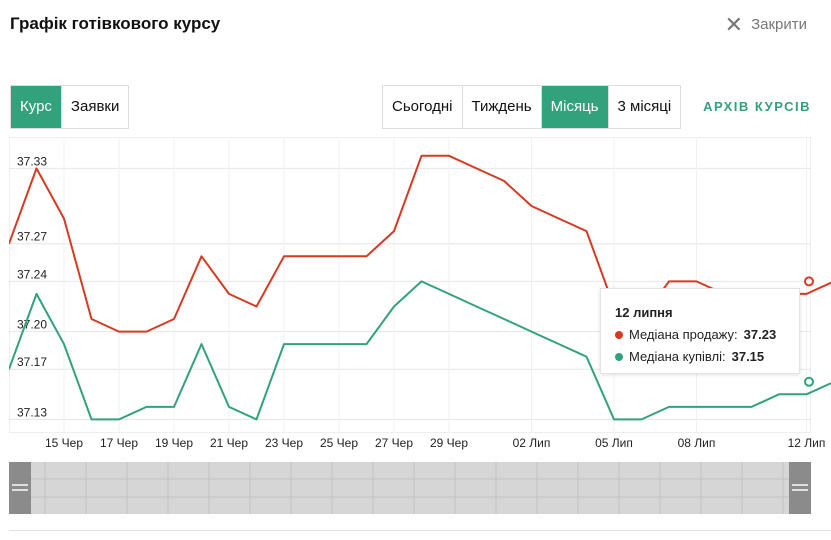 The width and height of the screenshot is (831, 540). Describe the element at coordinates (614, 443) in the screenshot. I see `x-tick-label: 05 Лип` at that location.